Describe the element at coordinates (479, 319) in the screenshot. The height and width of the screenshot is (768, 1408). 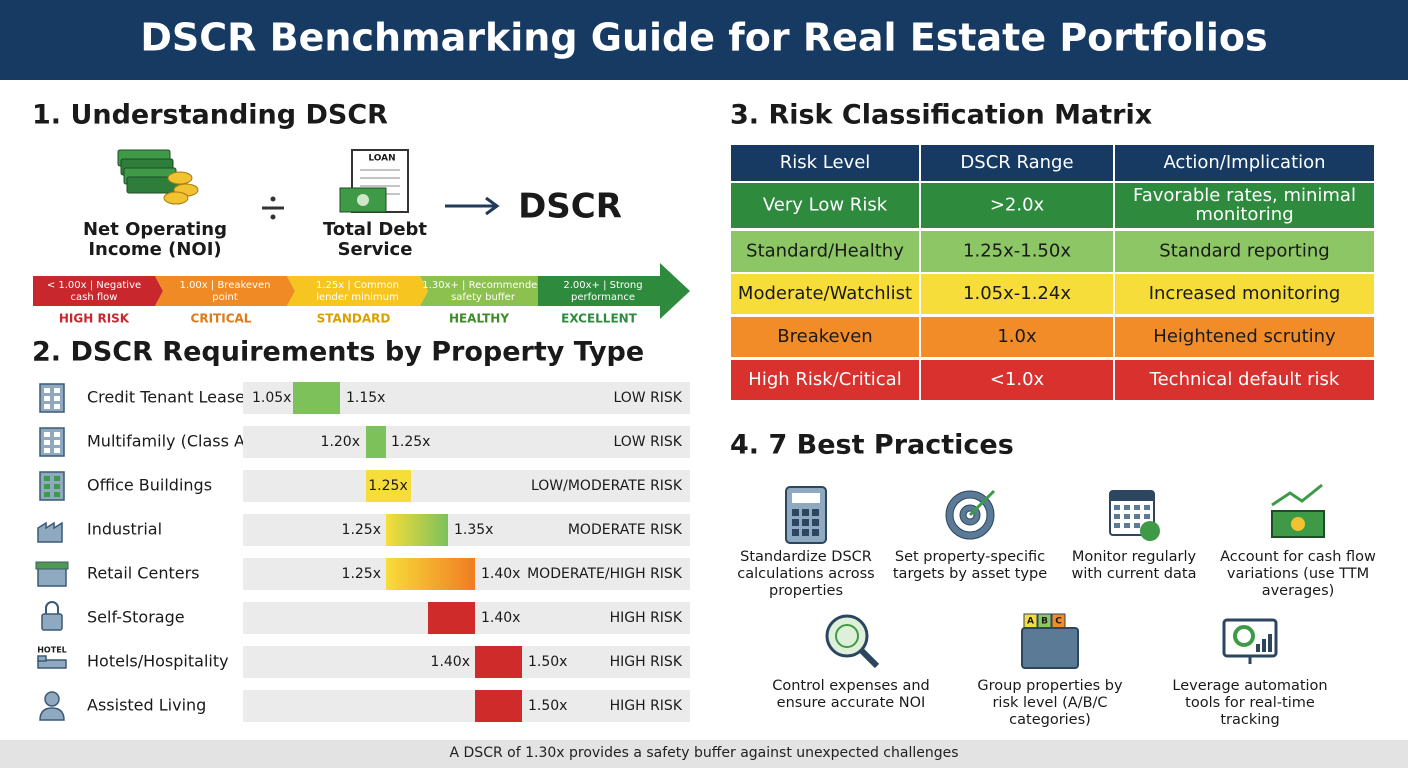
I see `scale-status: HEALTHY` at that location.